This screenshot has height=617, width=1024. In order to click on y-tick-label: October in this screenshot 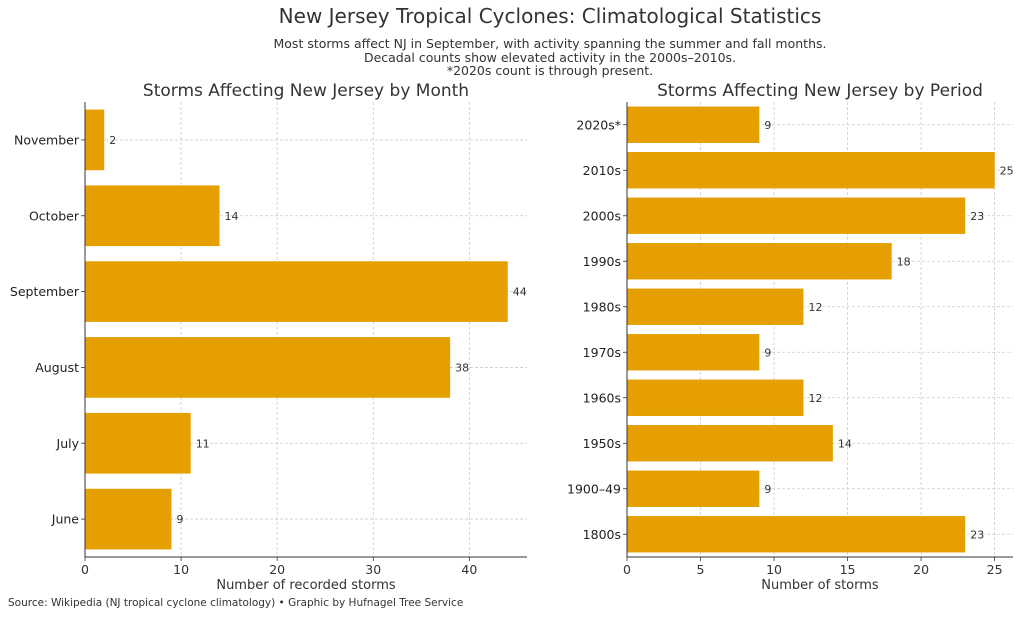, I will do `click(54, 215)`.